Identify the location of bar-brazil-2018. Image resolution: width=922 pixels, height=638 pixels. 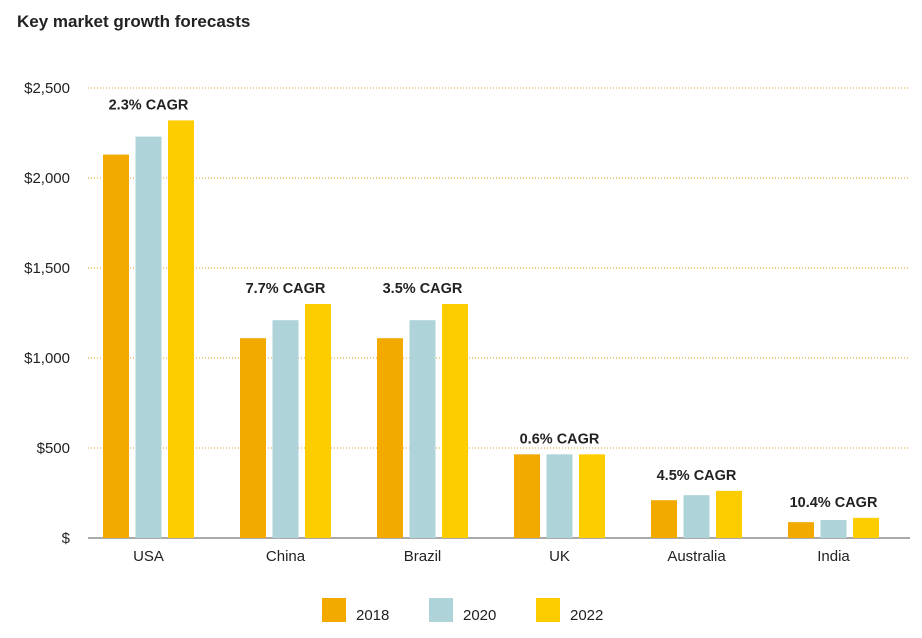
(390, 438).